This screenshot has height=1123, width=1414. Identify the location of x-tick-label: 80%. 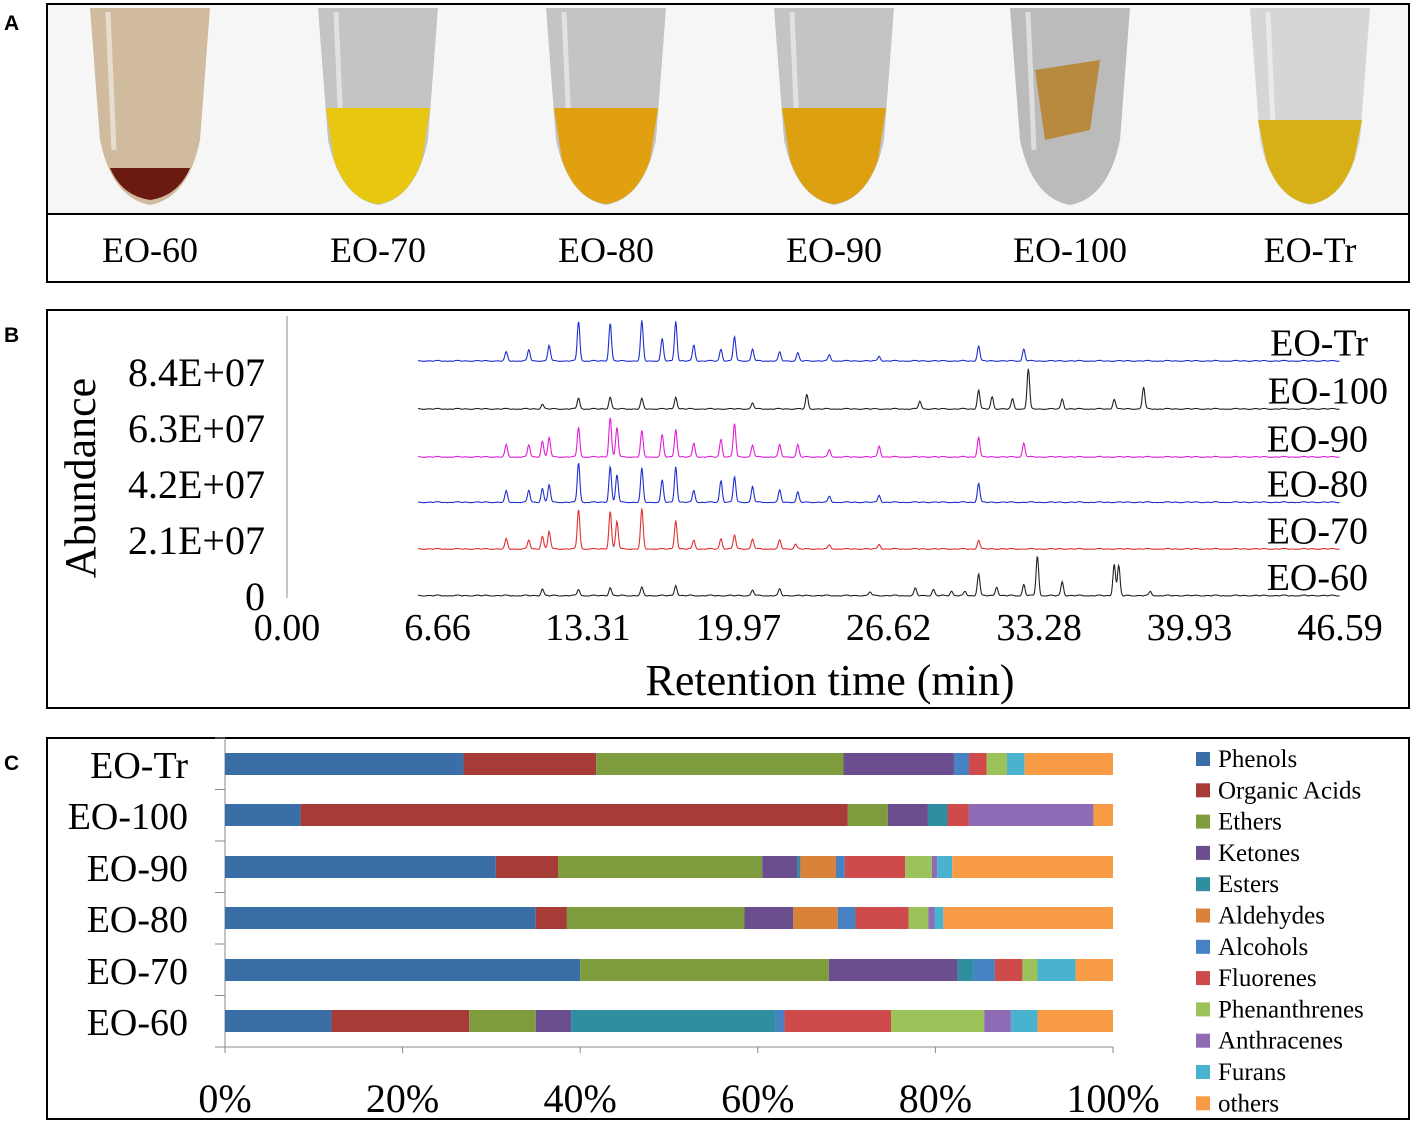
(935, 1098).